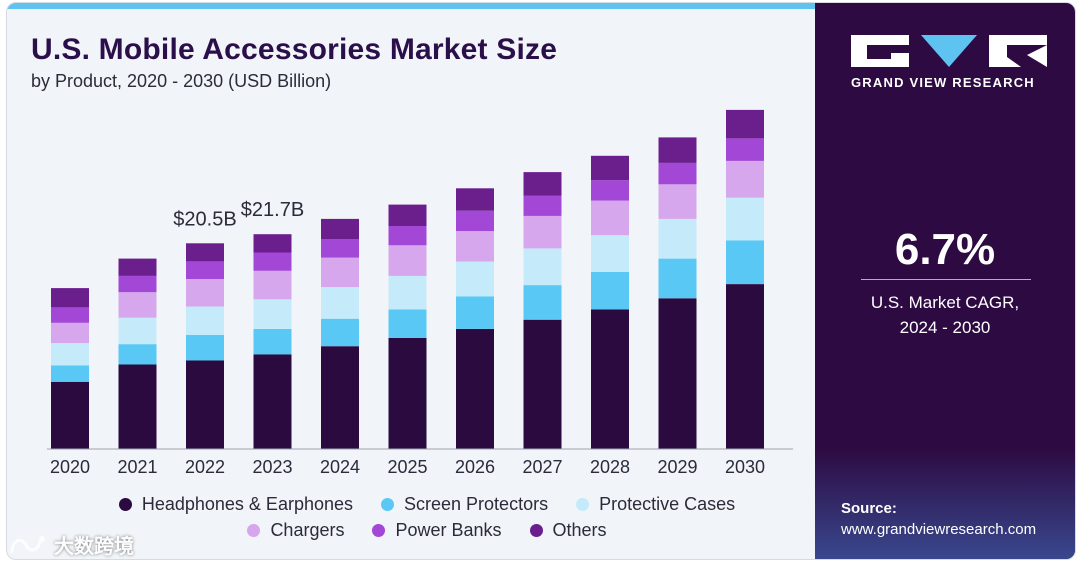 Image resolution: width=1080 pixels, height=563 pixels. Describe the element at coordinates (945, 302) in the screenshot. I see `cagr-label-line1: U.S. Market CAGR,` at that location.